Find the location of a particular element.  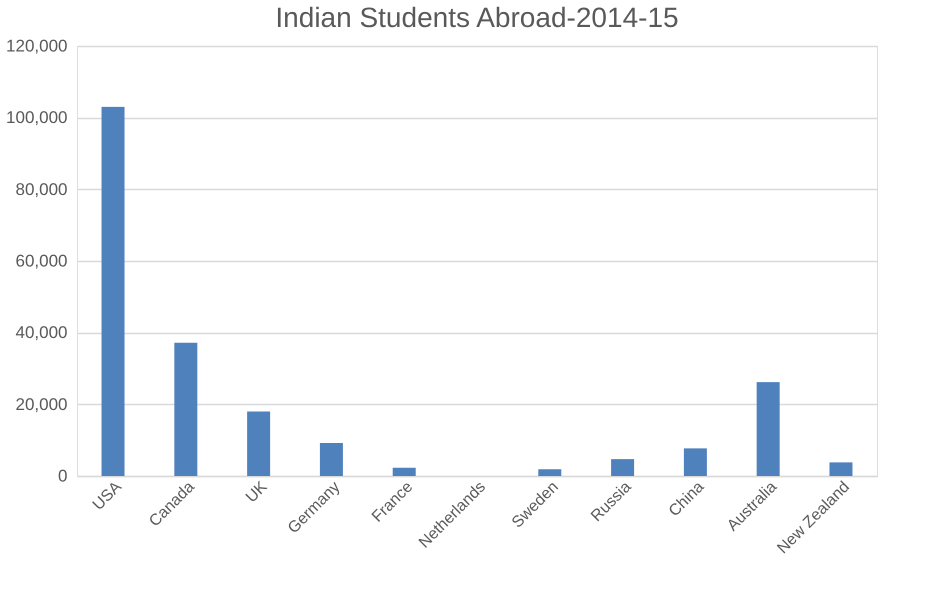

y-tick-label: 100,000 is located at coordinates (37, 118).